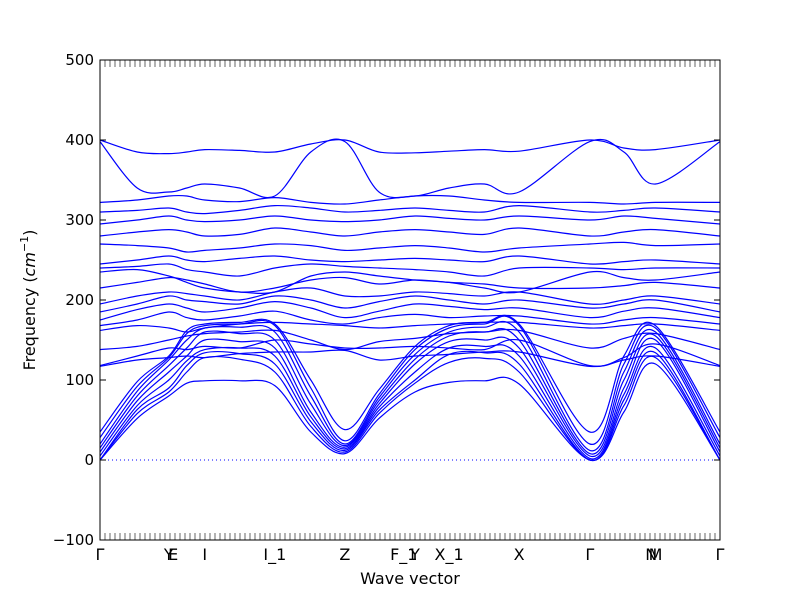  I want to click on x-axis-label: Wave vector, so click(410, 578).